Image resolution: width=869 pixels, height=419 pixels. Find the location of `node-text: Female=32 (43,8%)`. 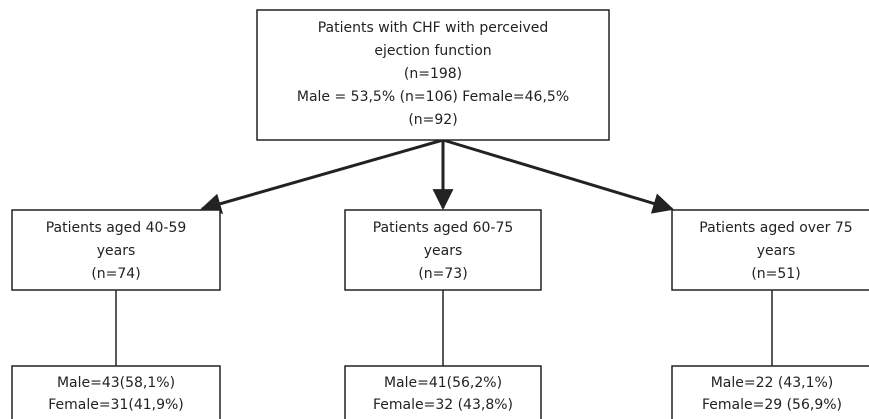

node-text: Female=32 (43,8%) is located at coordinates (443, 405).